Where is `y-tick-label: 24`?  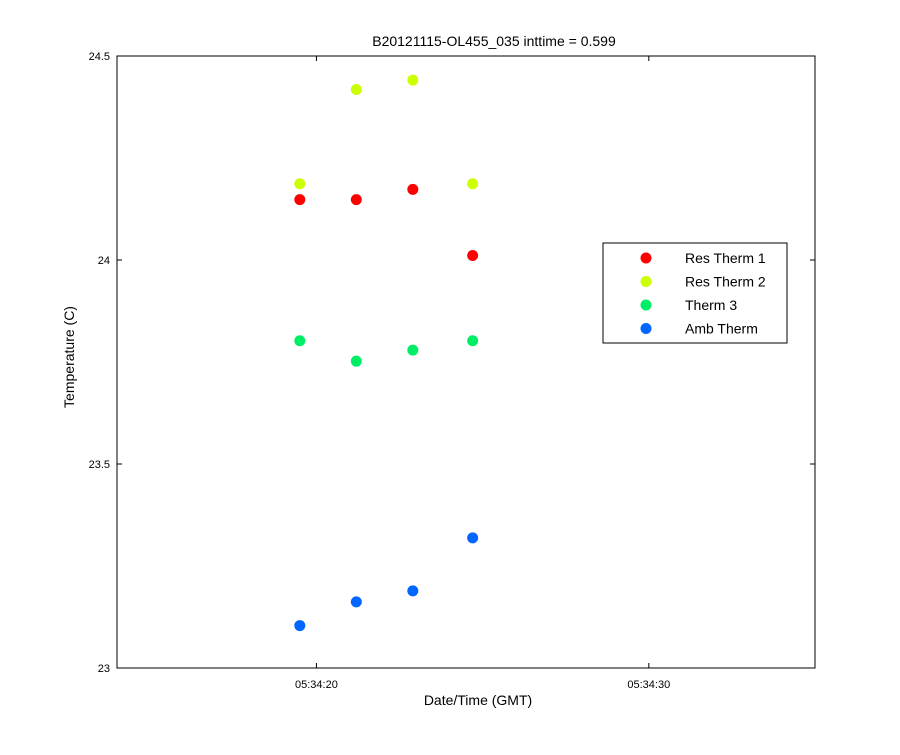 y-tick-label: 24 is located at coordinates (104, 261).